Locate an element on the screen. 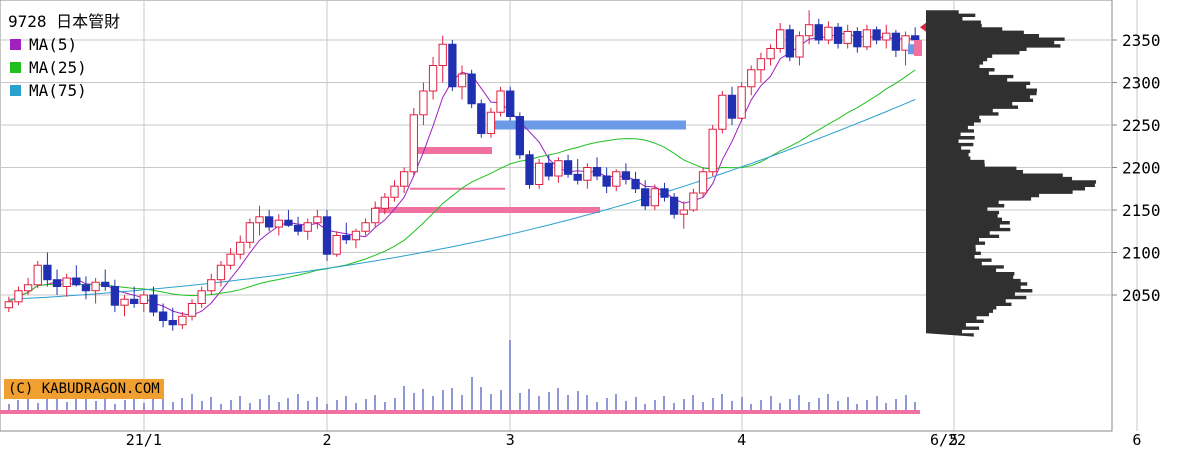 The image size is (1200, 452). x-tick-label: 21/1 is located at coordinates (144, 440).